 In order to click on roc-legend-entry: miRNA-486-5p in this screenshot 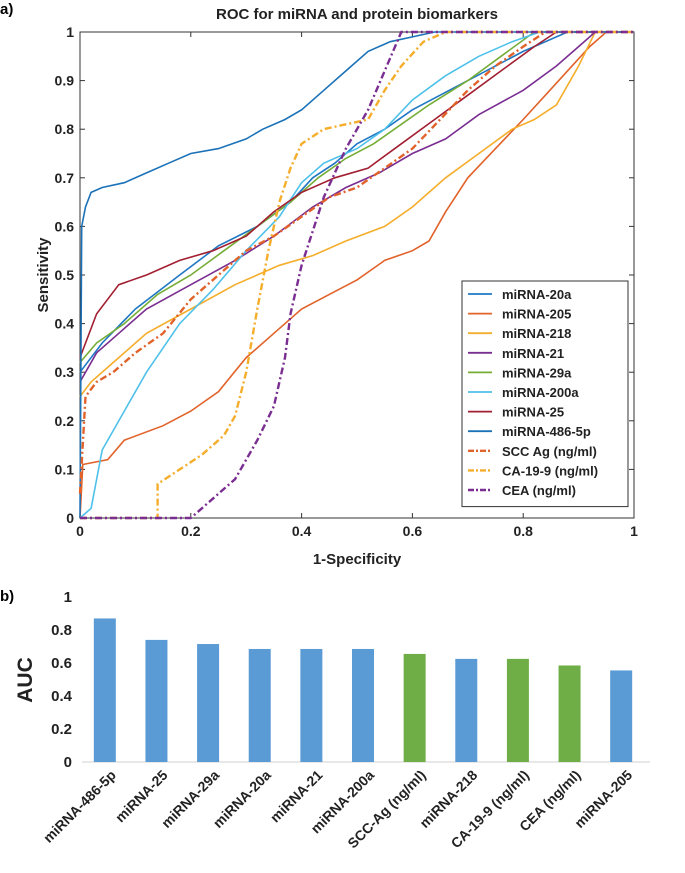, I will do `click(546, 431)`.